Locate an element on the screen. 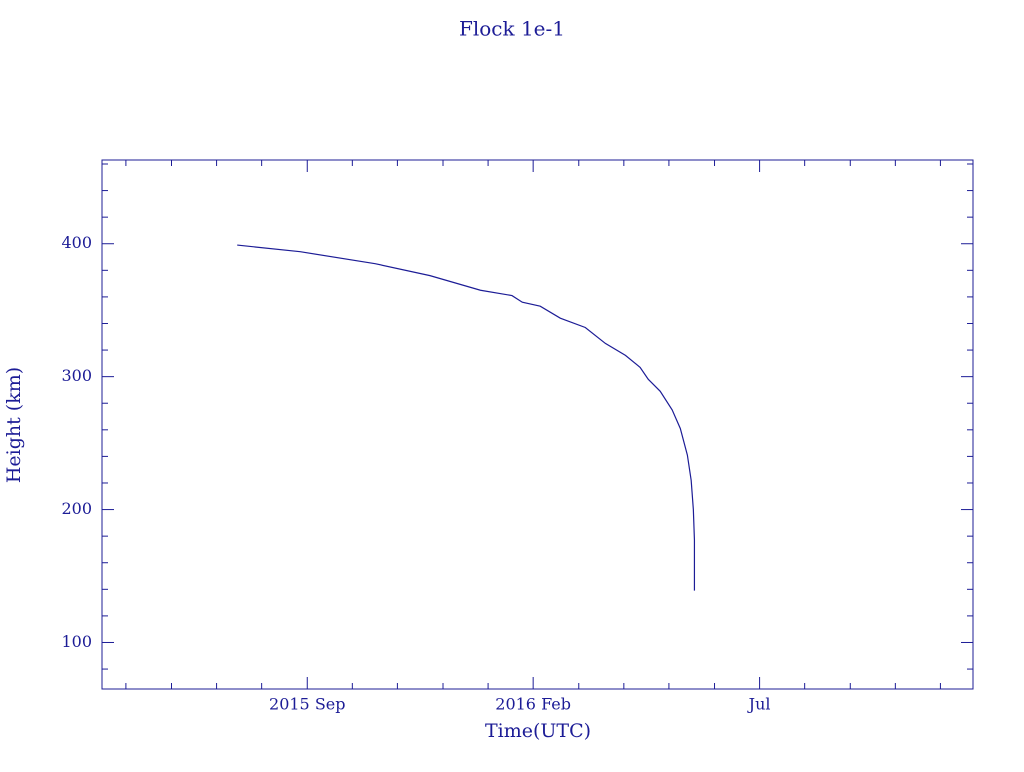 The width and height of the screenshot is (1024, 772). y-tick-label: 400 is located at coordinates (76, 242).